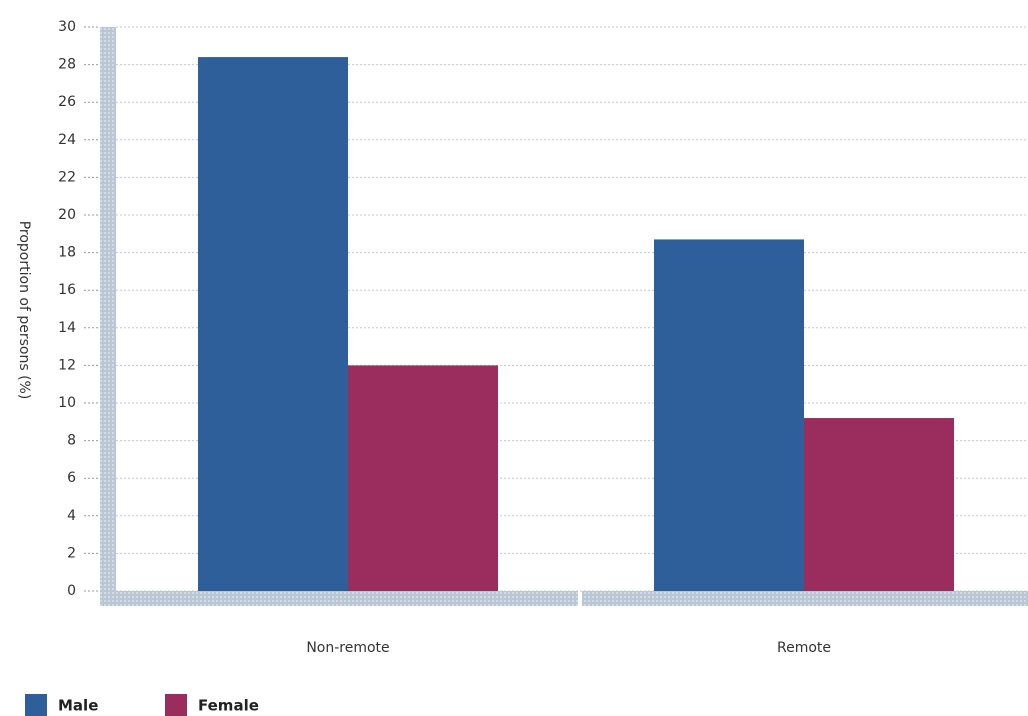  Describe the element at coordinates (67, 102) in the screenshot. I see `y-tick-label: 26` at that location.